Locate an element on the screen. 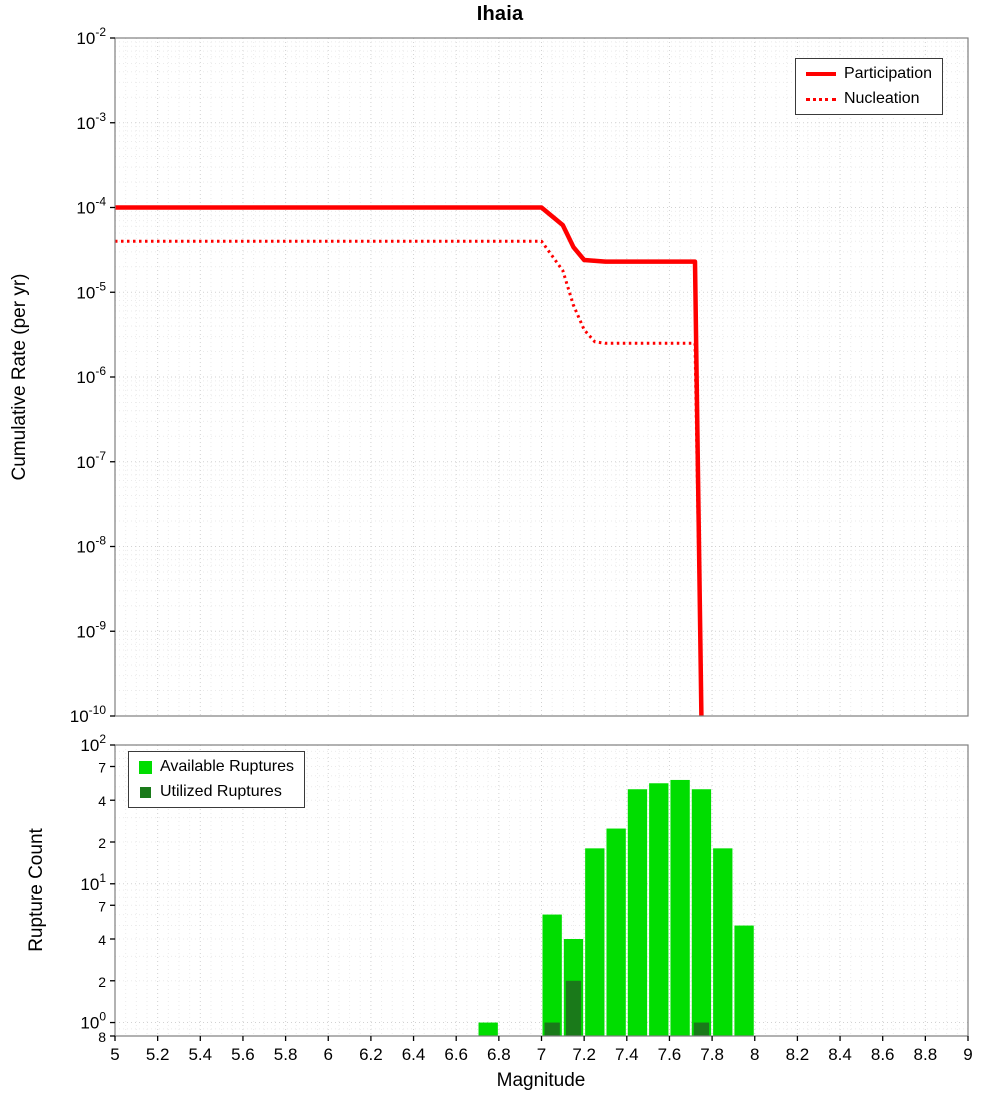 The height and width of the screenshot is (1100, 1000). top-y-axis-label: Cumulative Rate (per yr) is located at coordinates (19, 377).